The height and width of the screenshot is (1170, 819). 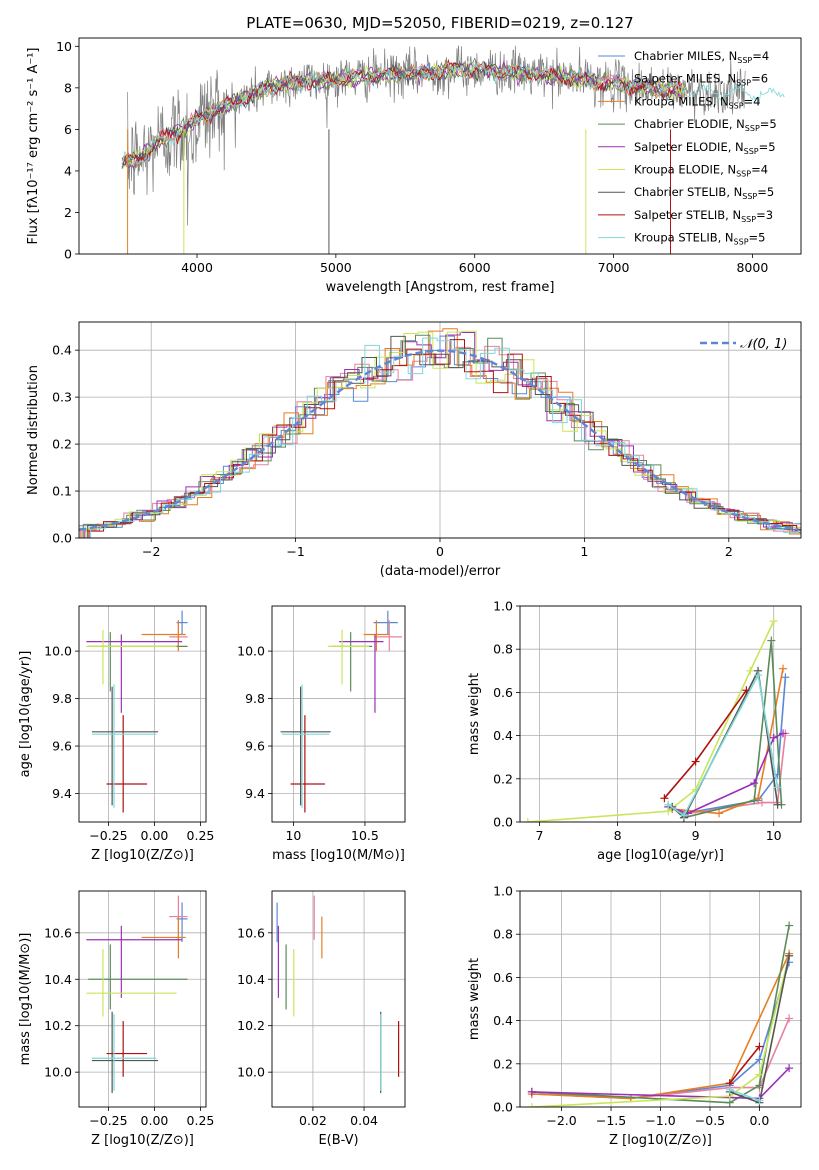 I want to click on x-tick-label: 9, so click(x=696, y=835).